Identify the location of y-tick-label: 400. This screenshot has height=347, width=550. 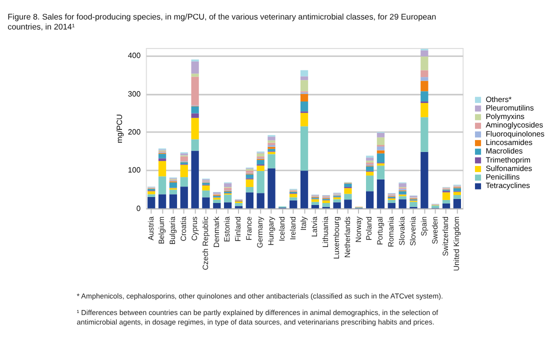
(134, 55).